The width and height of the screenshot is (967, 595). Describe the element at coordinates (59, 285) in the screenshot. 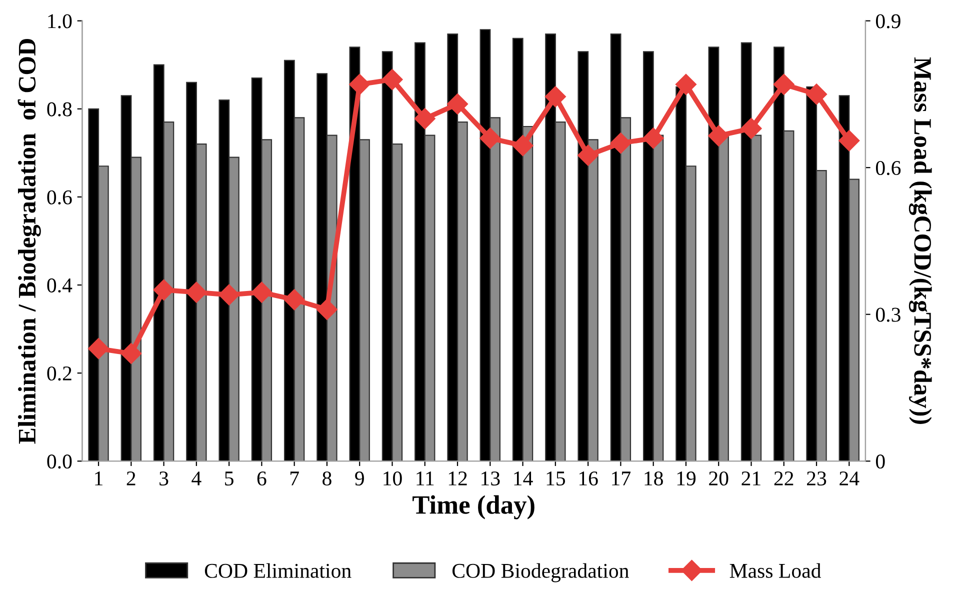

I see `y-tick-label: 0.4` at that location.